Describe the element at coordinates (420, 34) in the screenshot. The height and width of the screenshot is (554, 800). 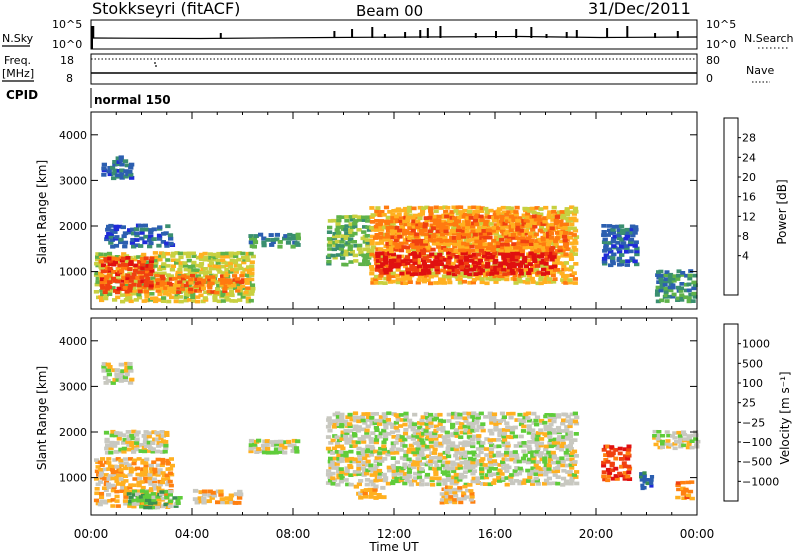
I see `nsky-spike` at that location.